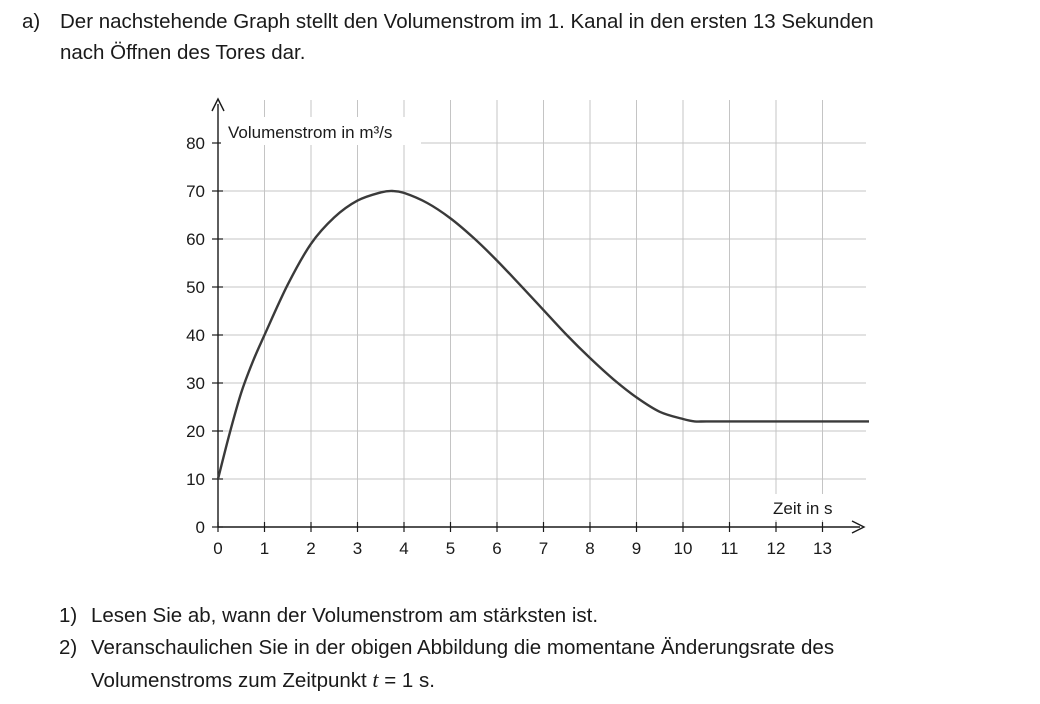 The image size is (1040, 704). I want to click on task-intro-line-2: nach Öffnen des Tores dar., so click(183, 52).